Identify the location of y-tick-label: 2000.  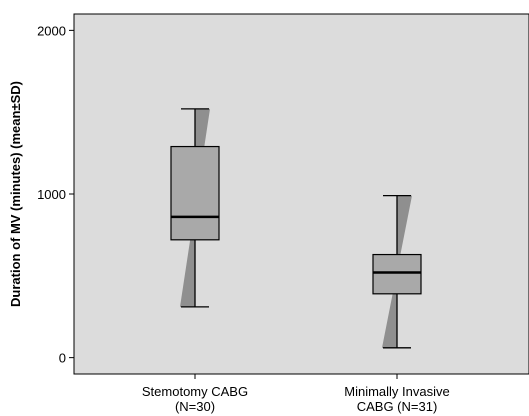
(51, 30).